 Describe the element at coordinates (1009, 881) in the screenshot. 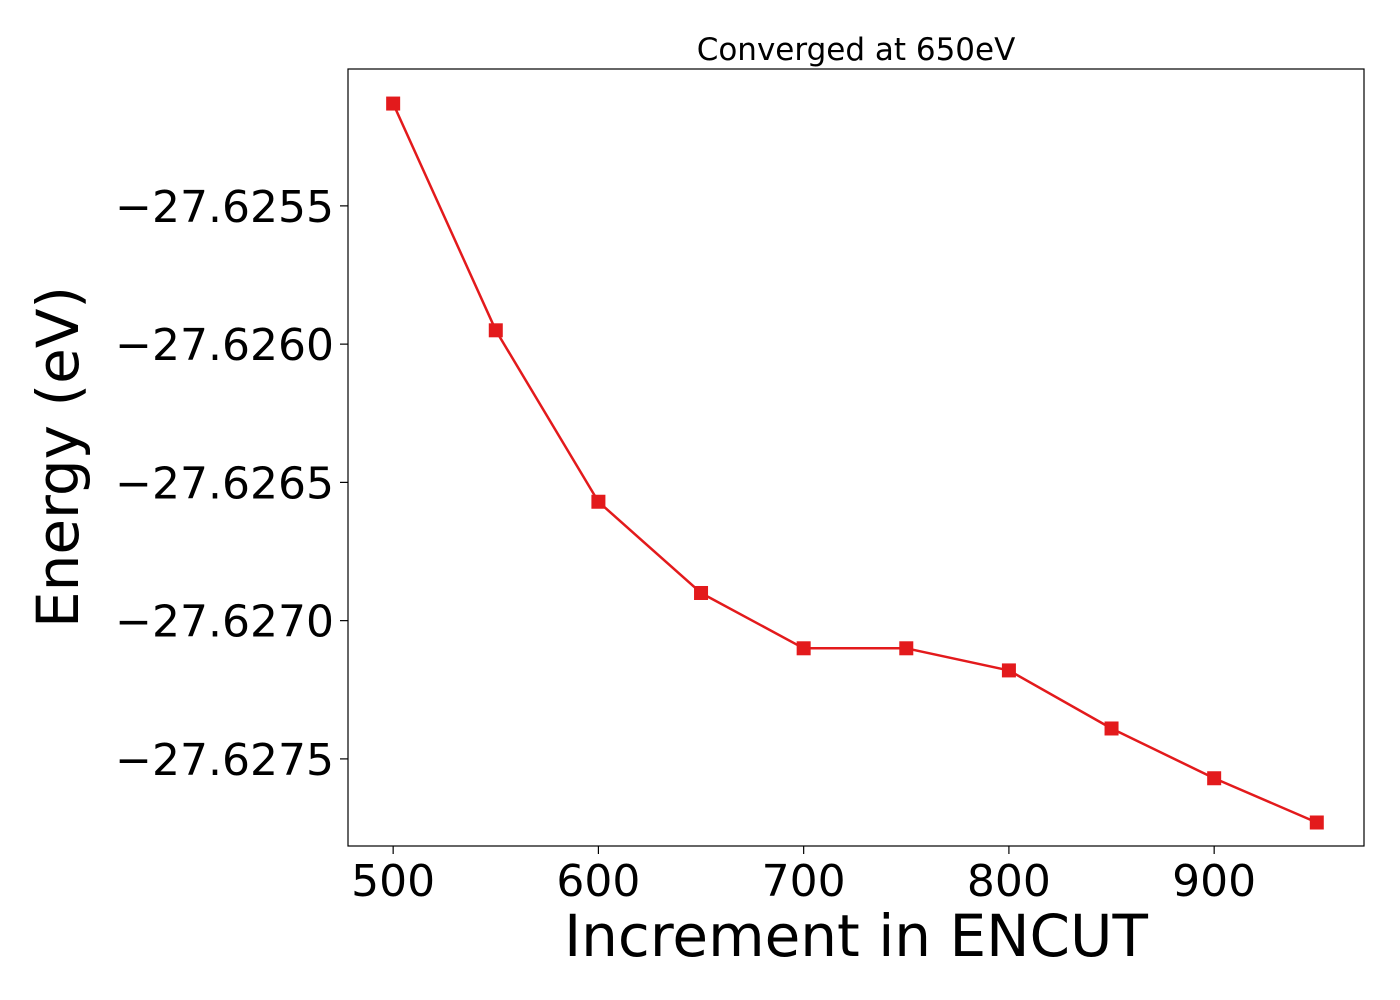

I see `x-tick-label: 800` at that location.